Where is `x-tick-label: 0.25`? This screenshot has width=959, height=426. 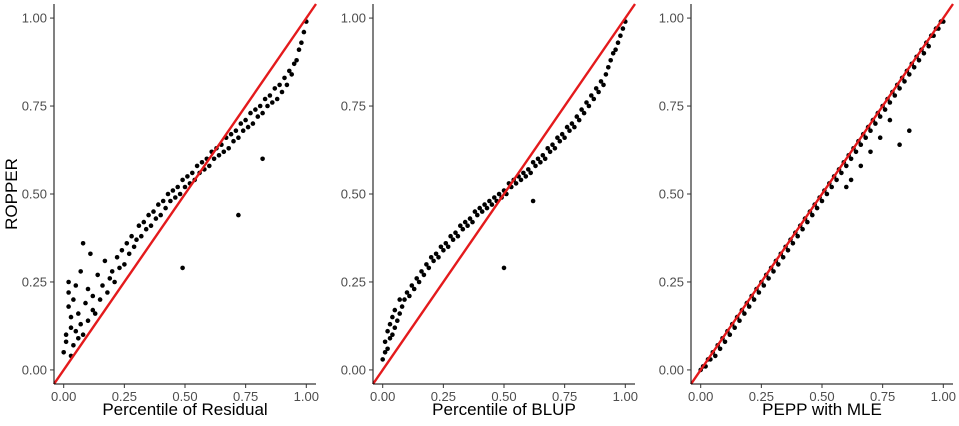
x-tick-label: 0.25 is located at coordinates (443, 396).